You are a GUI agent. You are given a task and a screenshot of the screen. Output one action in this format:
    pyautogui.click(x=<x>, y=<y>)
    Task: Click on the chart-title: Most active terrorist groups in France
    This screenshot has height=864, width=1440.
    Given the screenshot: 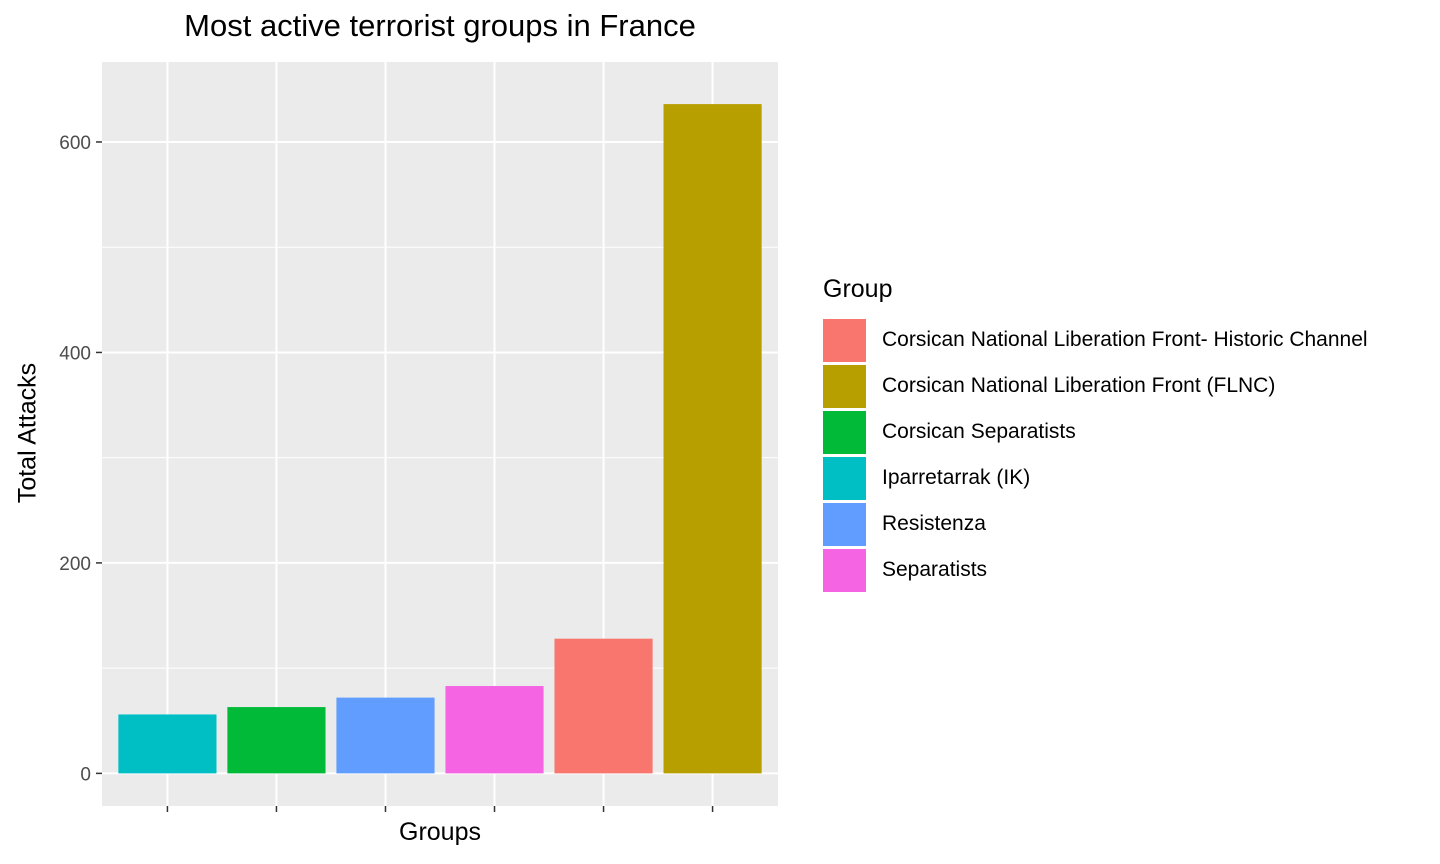 What is the action you would take?
    pyautogui.click(x=440, y=25)
    